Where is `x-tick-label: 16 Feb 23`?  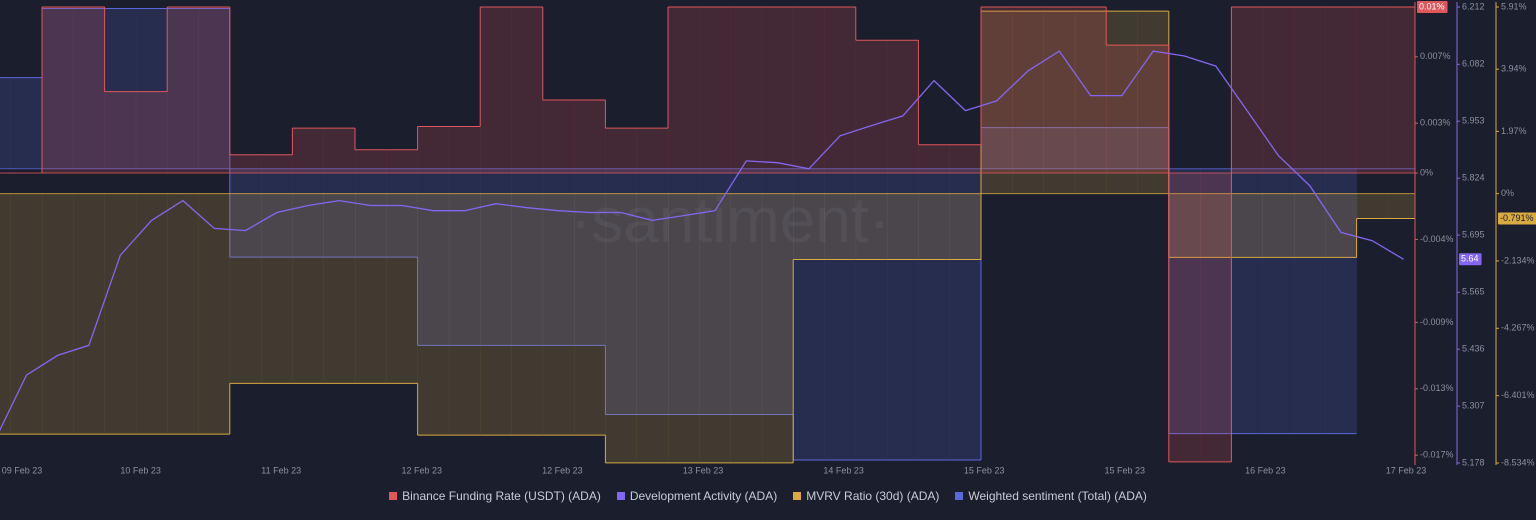 x-tick-label: 16 Feb 23 is located at coordinates (1265, 470).